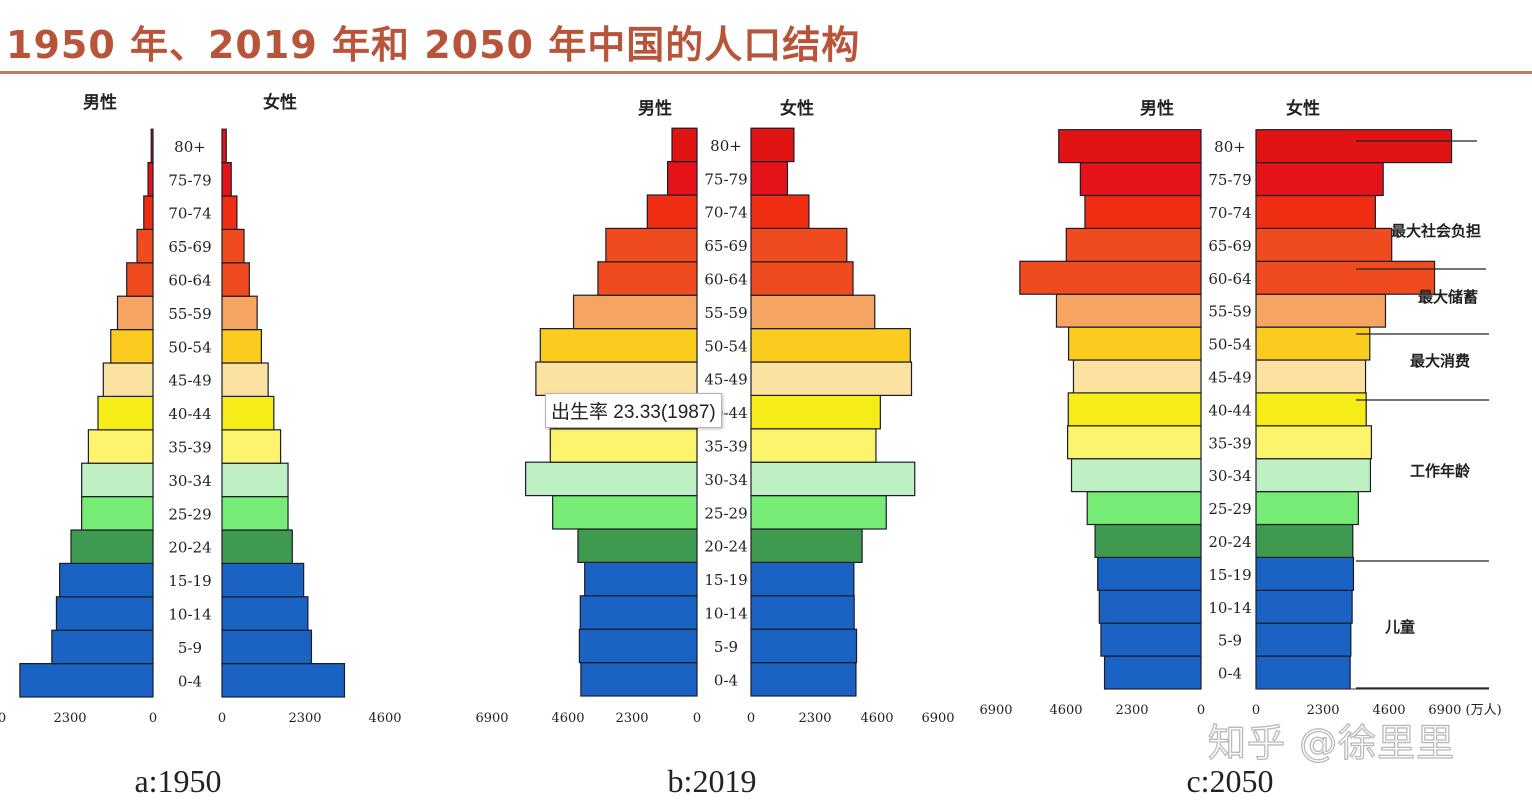 The height and width of the screenshot is (804, 1532). What do you see at coordinates (384, 718) in the screenshot?
I see `female-tick-label: 4600` at bounding box center [384, 718].